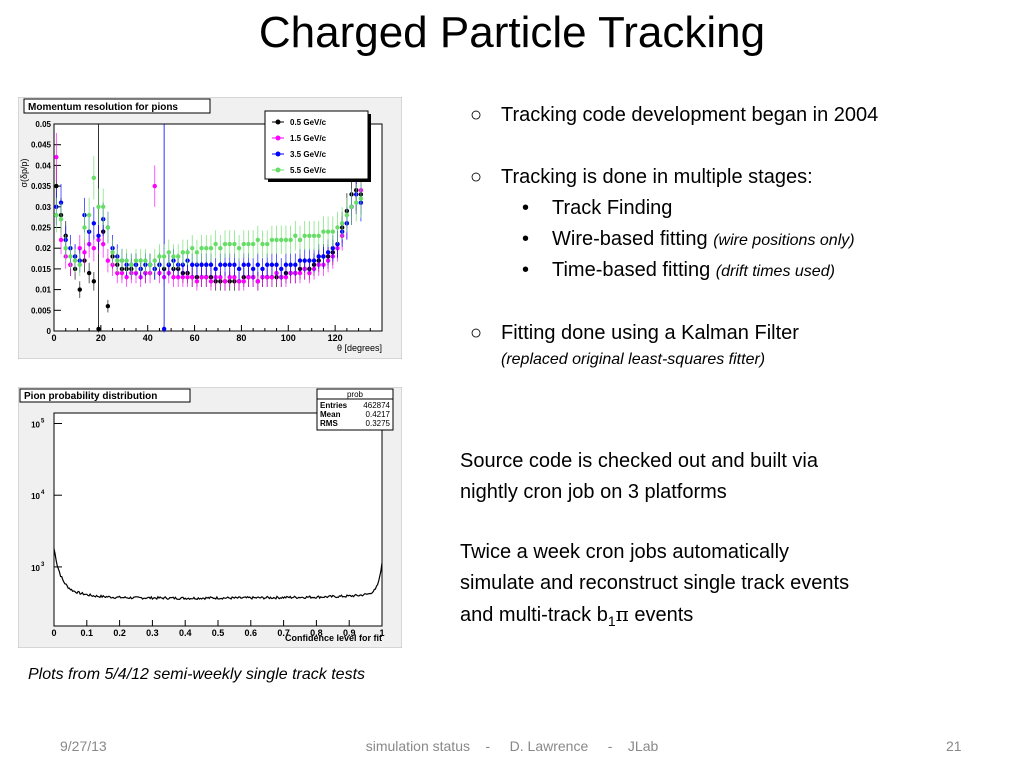 This screenshot has height=768, width=1024. I want to click on subscript: 1, so click(611, 621).